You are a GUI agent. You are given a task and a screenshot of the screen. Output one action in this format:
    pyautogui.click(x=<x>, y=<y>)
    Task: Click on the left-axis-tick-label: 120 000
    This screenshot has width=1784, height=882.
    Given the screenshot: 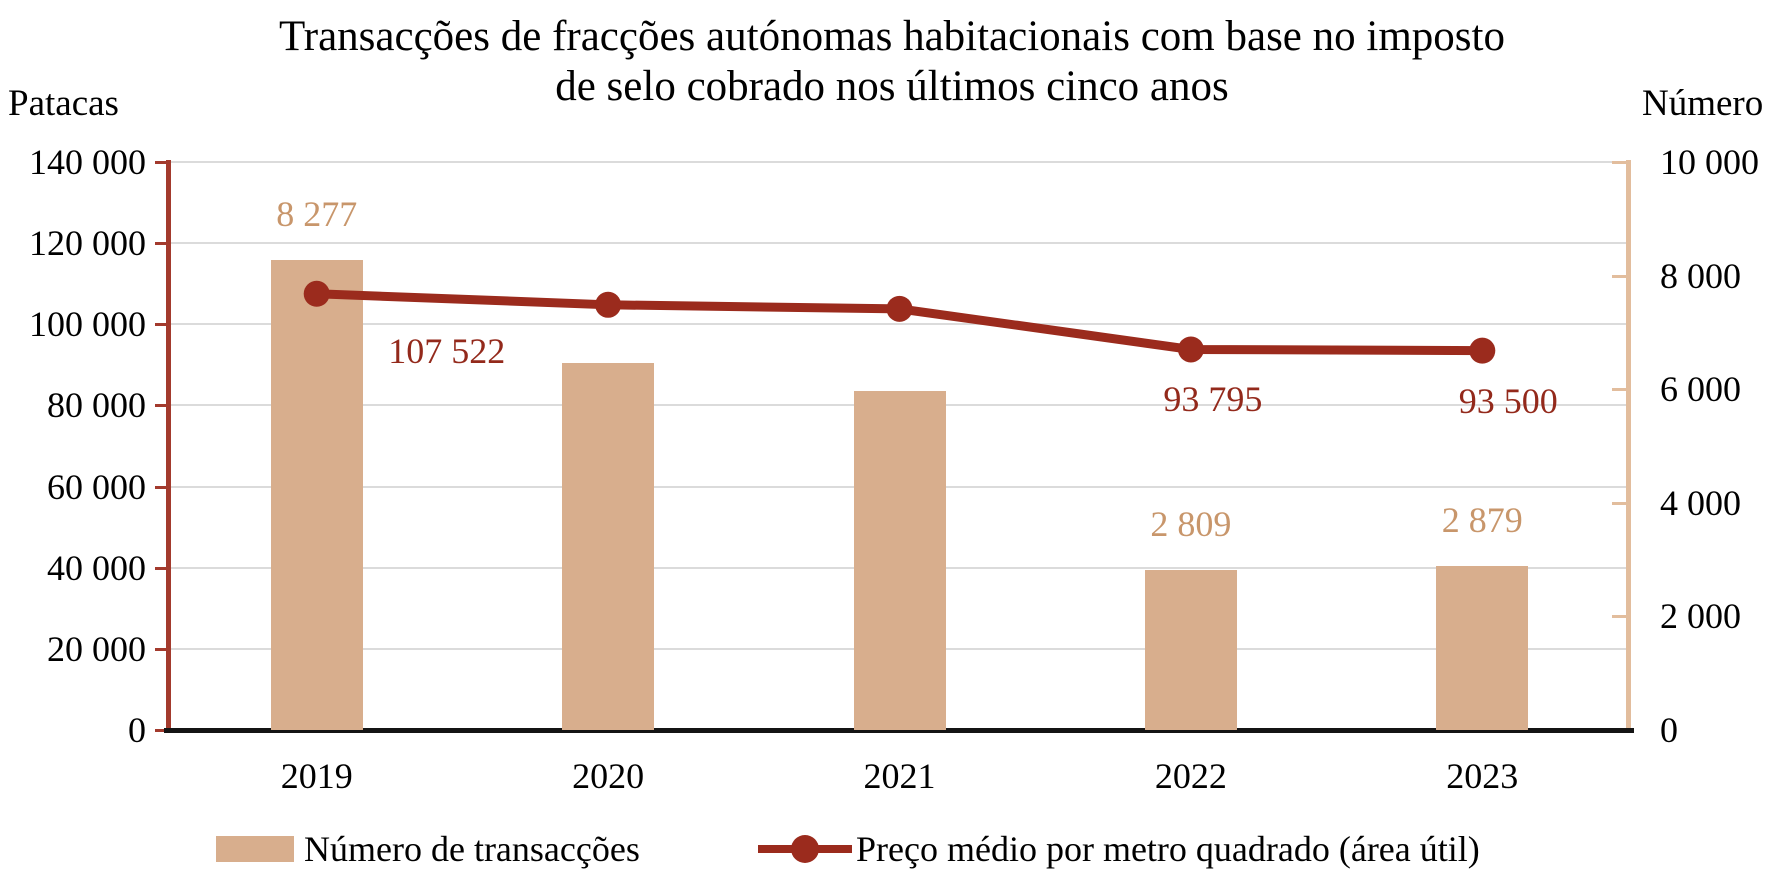 What is the action you would take?
    pyautogui.click(x=87, y=243)
    